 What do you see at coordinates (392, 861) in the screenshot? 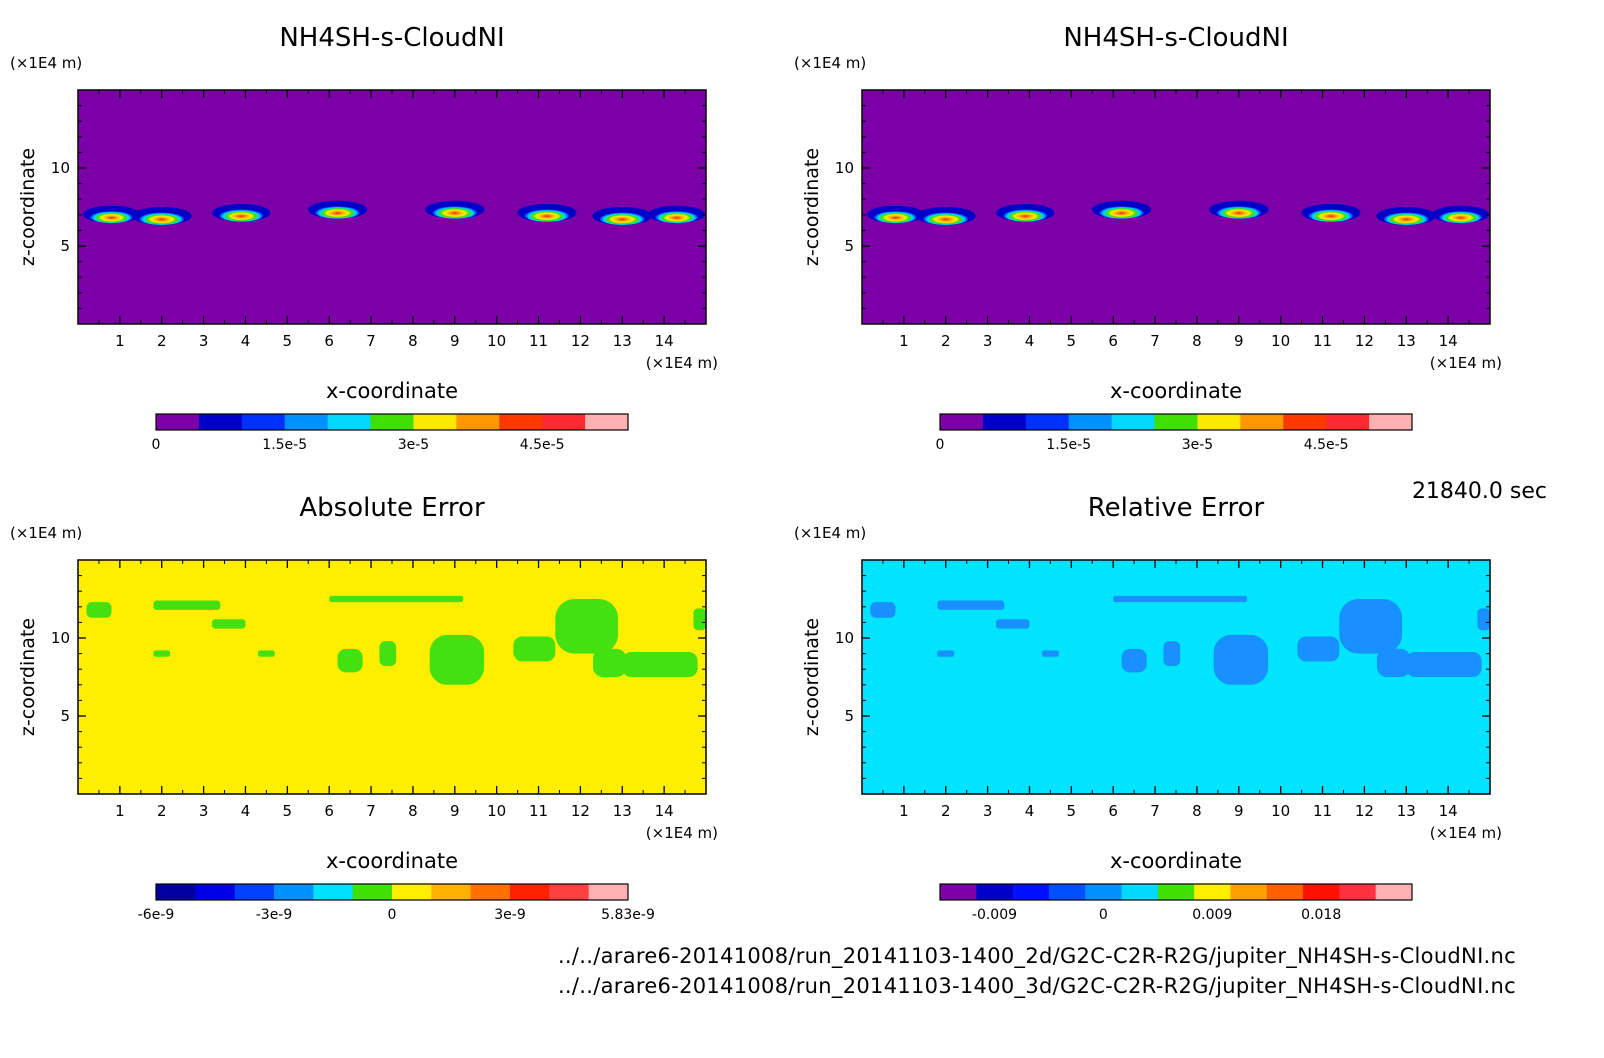
I see `x-axis-label: x-coordinate` at bounding box center [392, 861].